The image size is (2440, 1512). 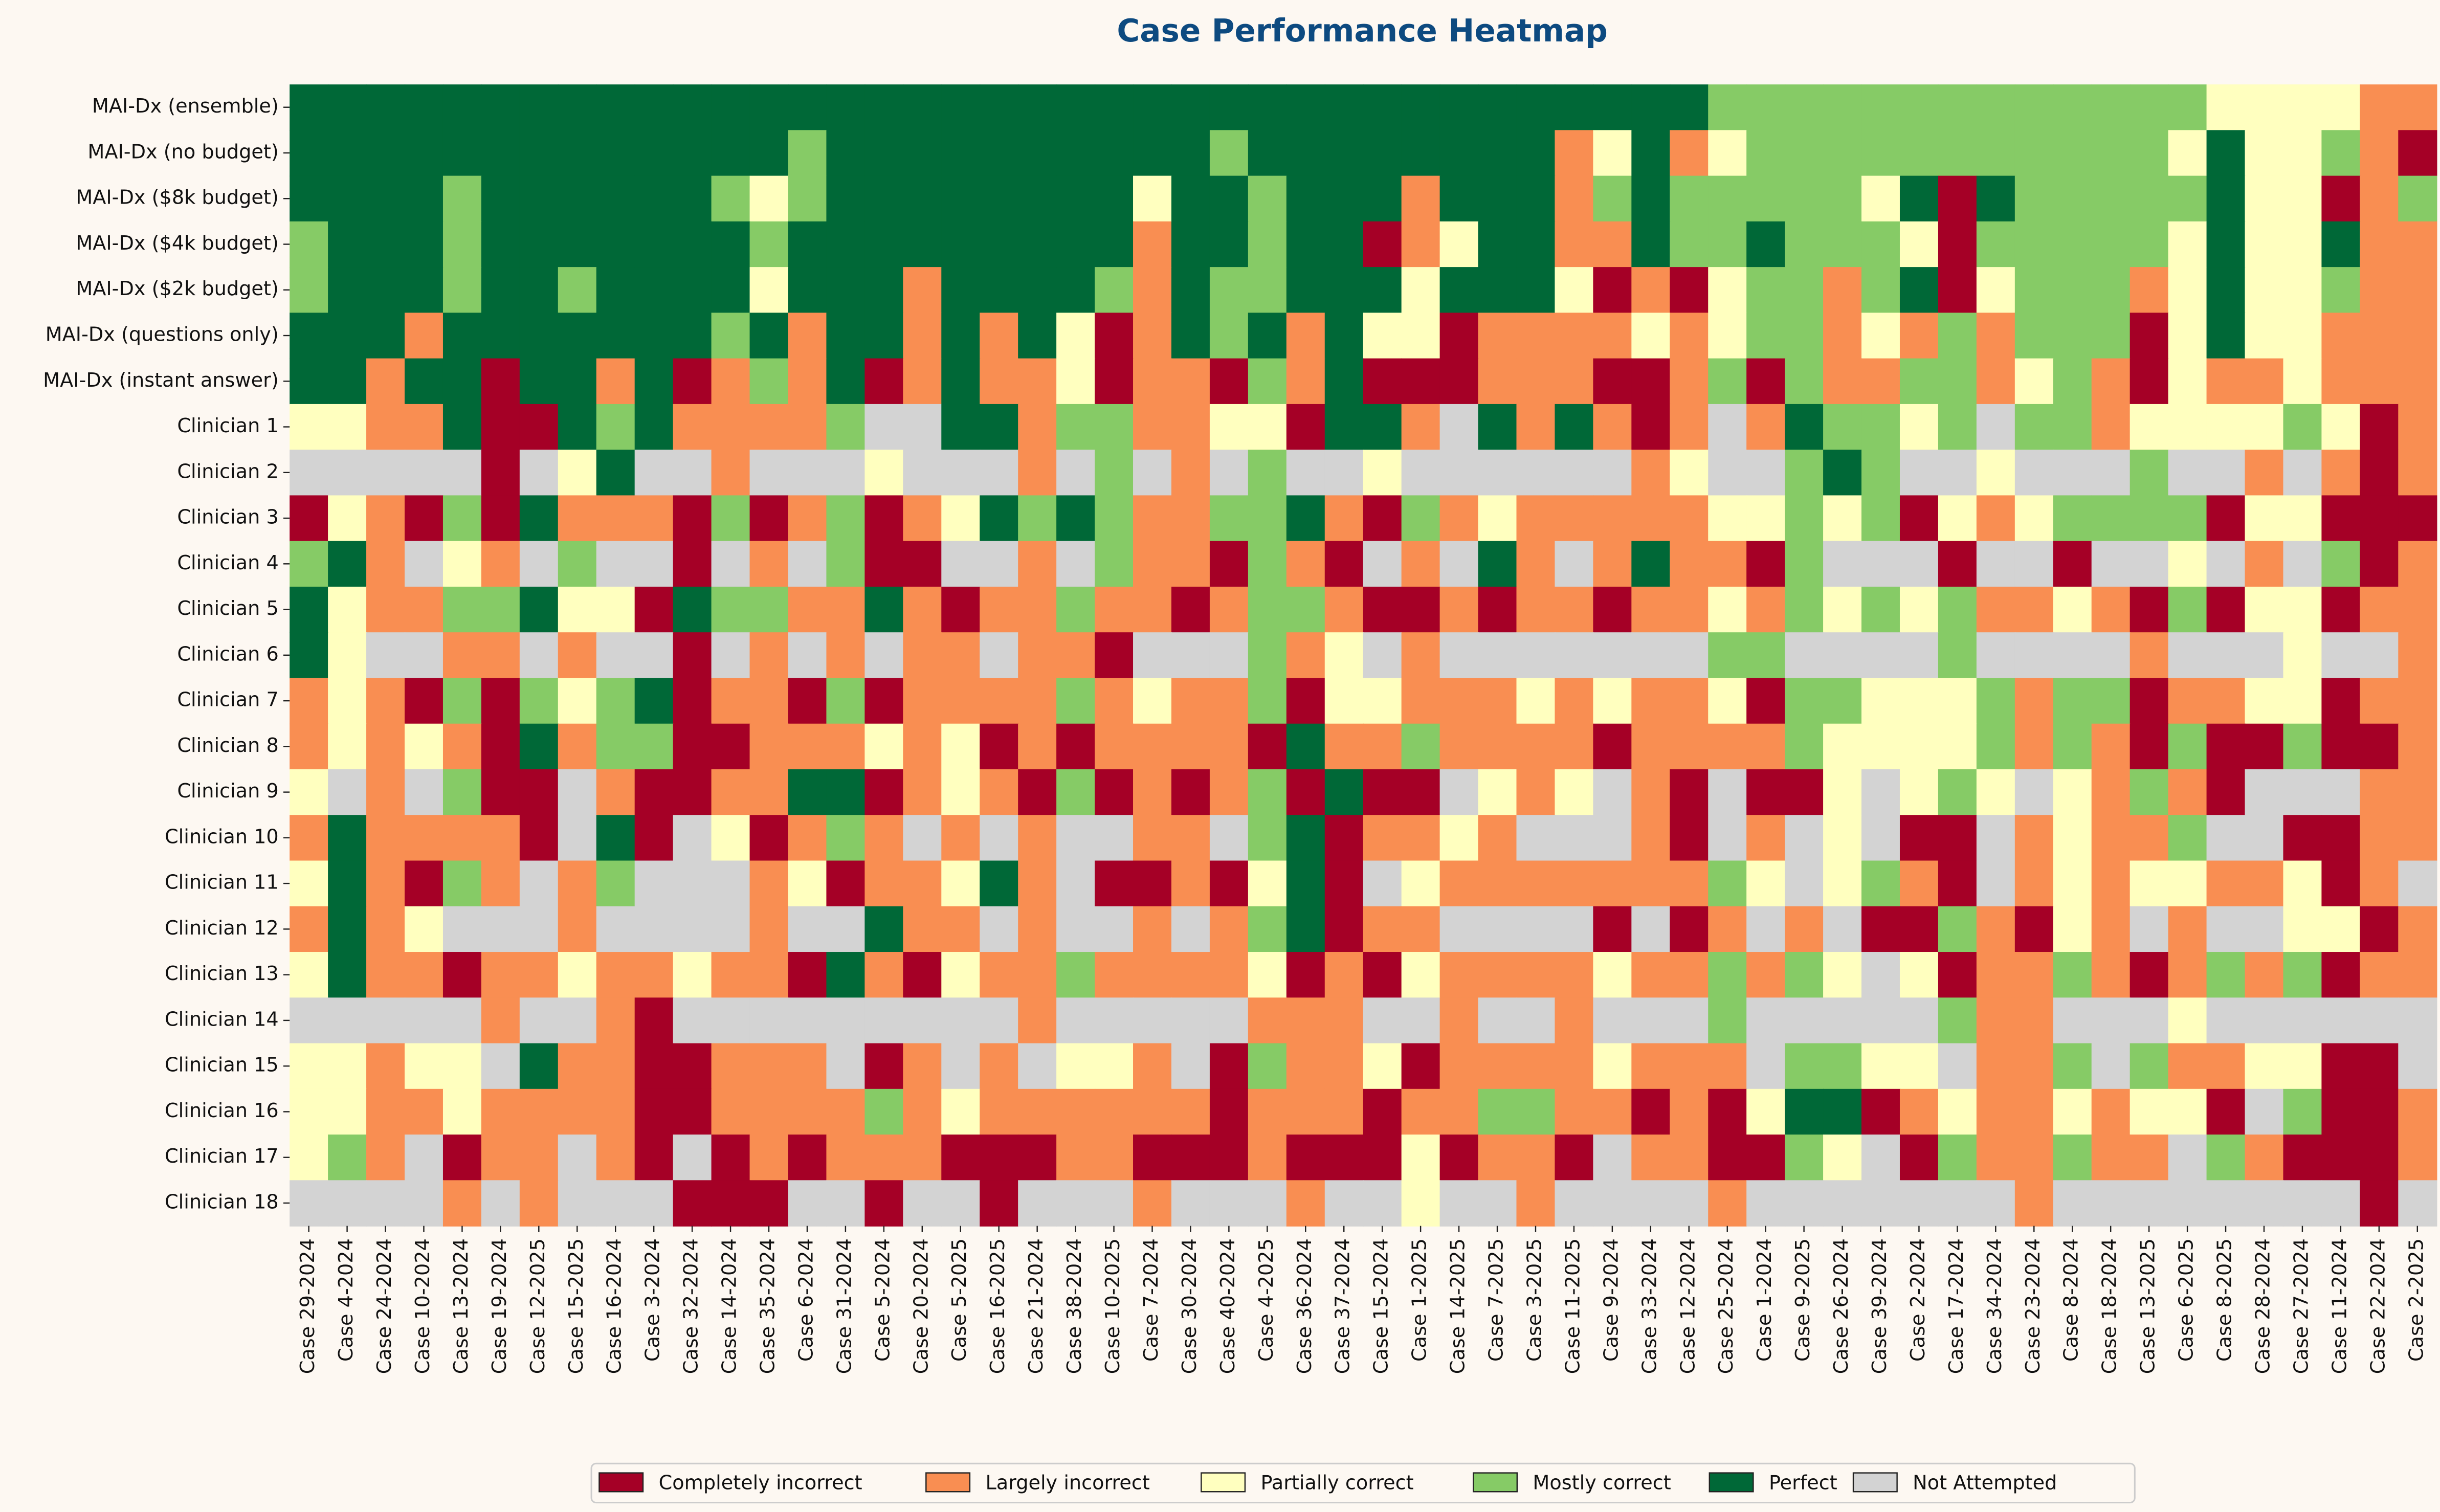 I want to click on x-tick-label: Case 38-2024, so click(x=1074, y=1306).